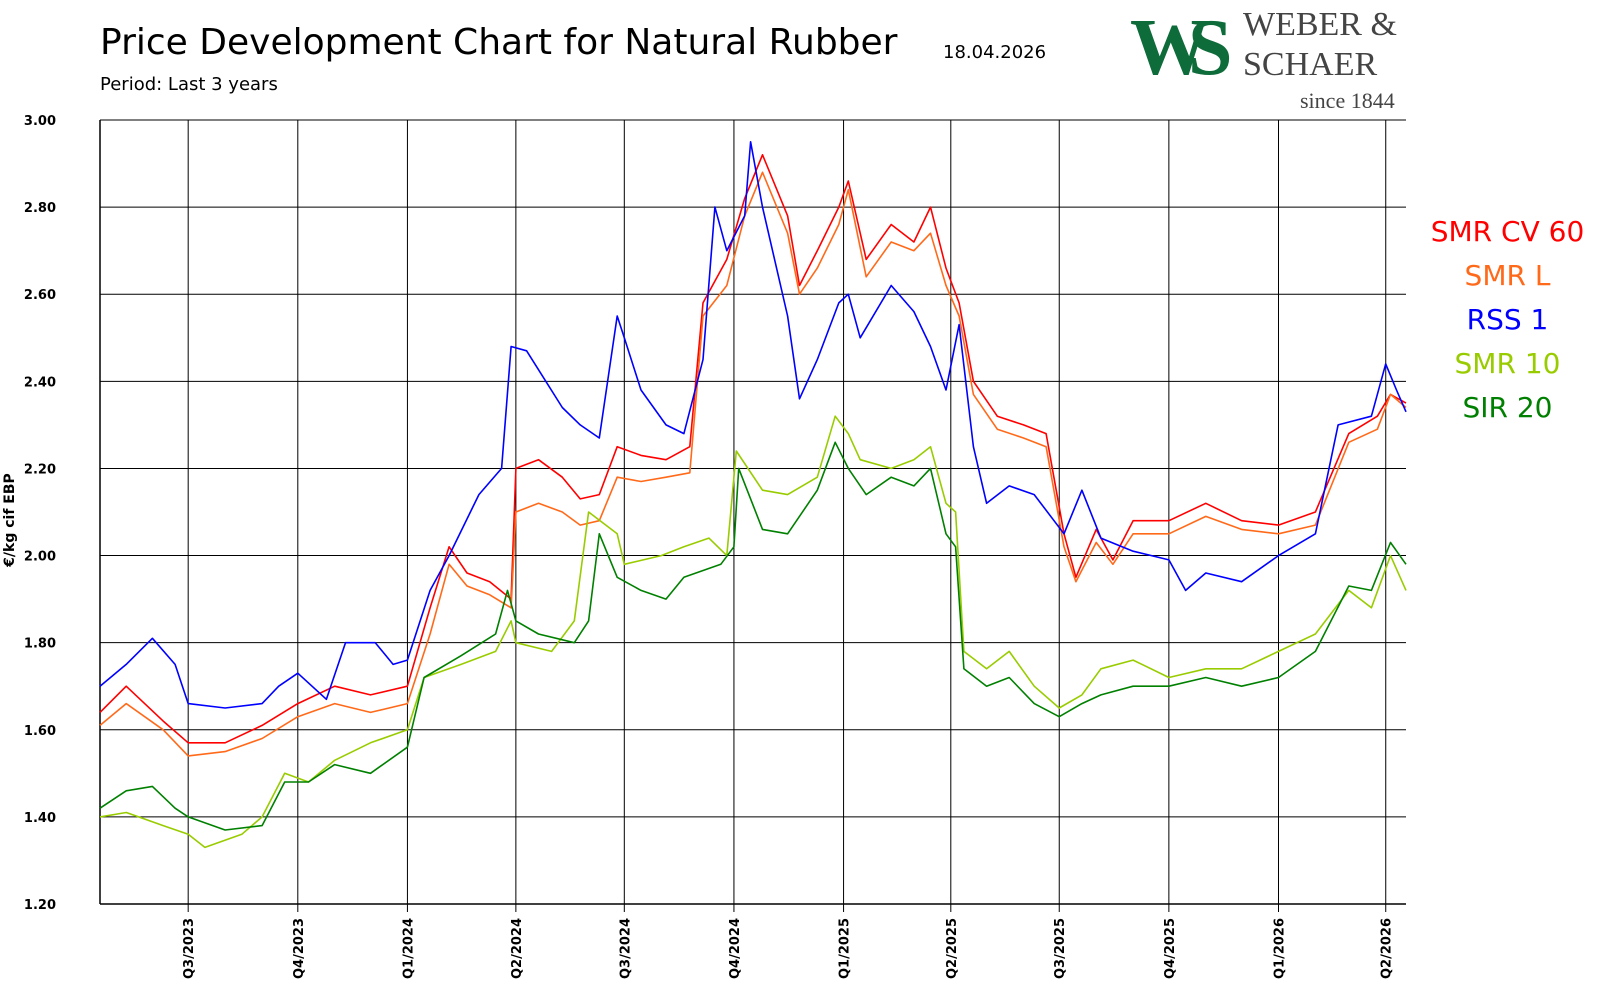  I want to click on x-tick-label: Q3/2023, so click(189, 948).